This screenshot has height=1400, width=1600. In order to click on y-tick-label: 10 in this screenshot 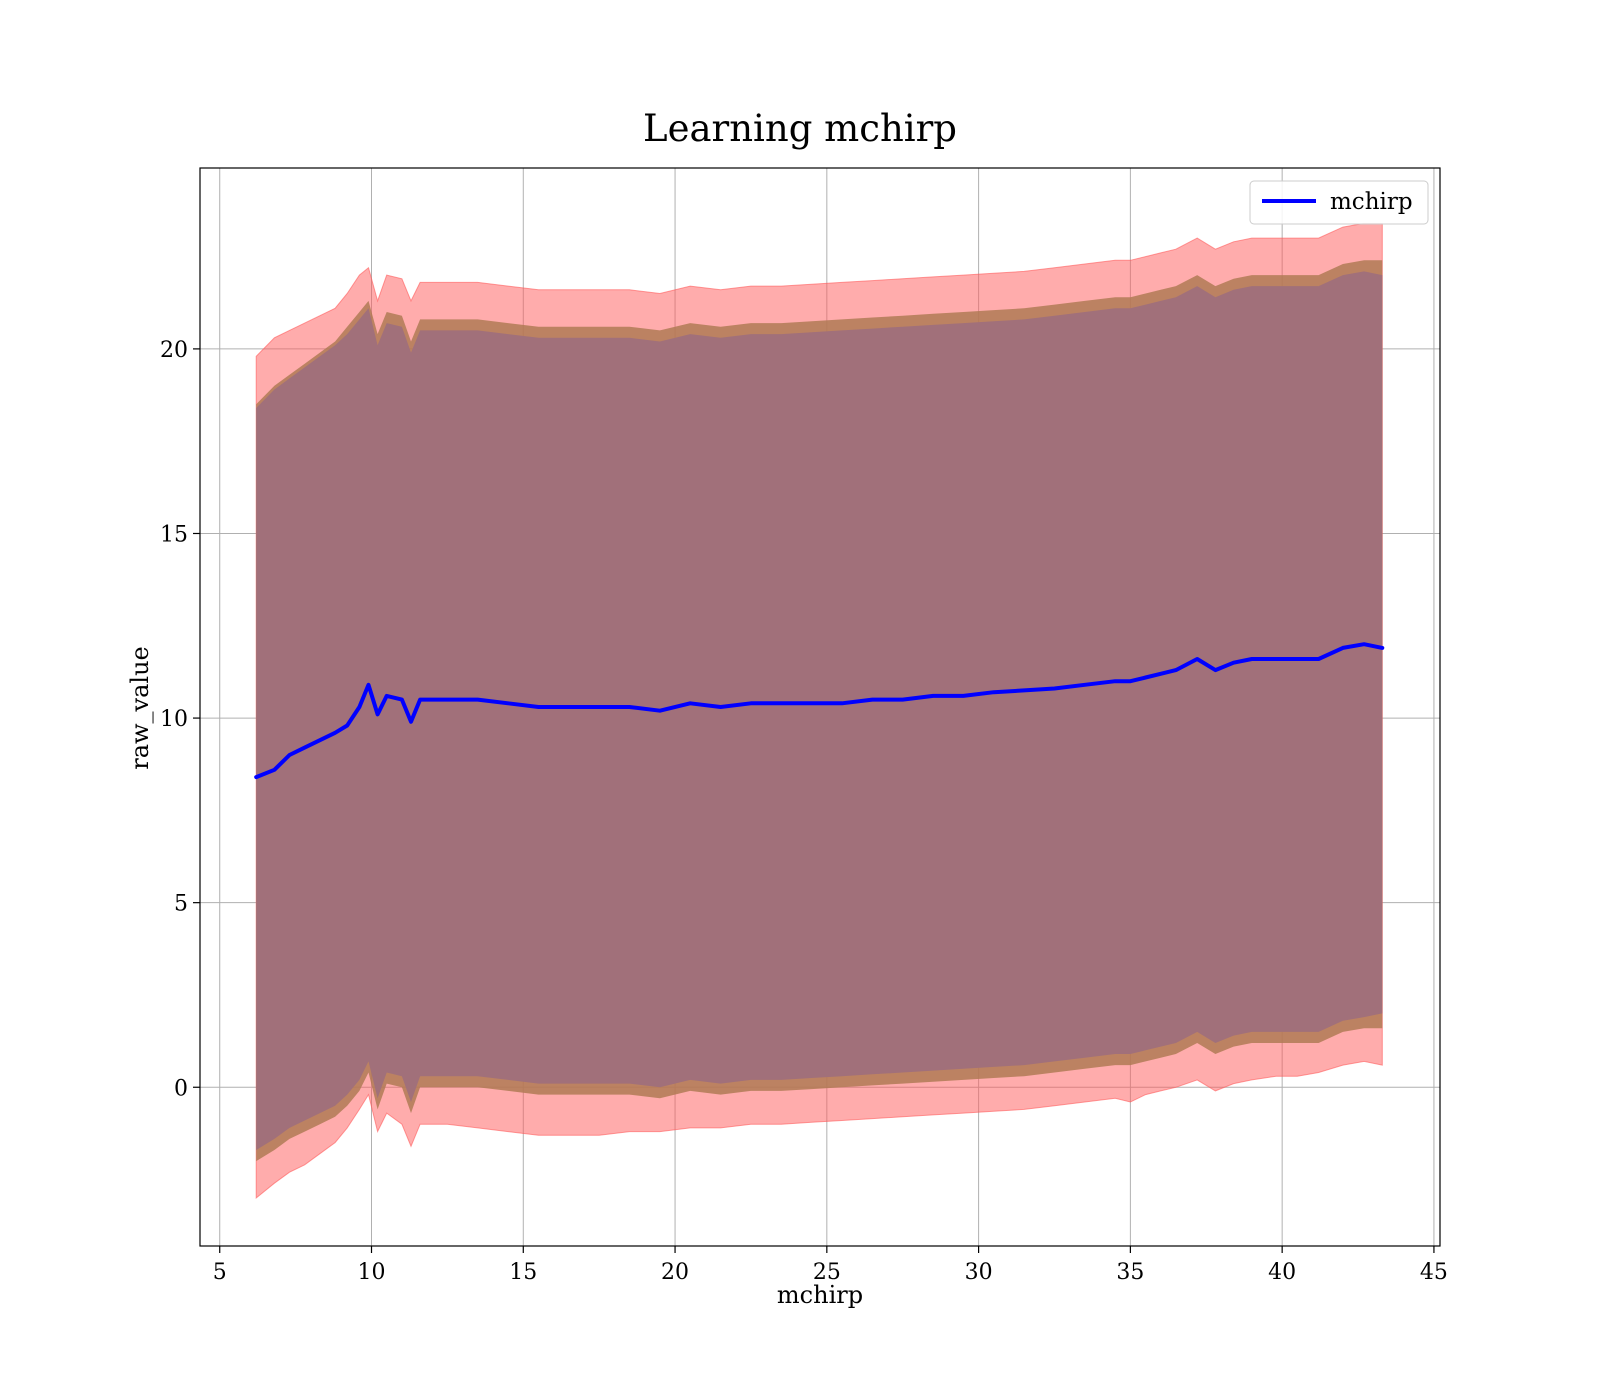, I will do `click(174, 719)`.